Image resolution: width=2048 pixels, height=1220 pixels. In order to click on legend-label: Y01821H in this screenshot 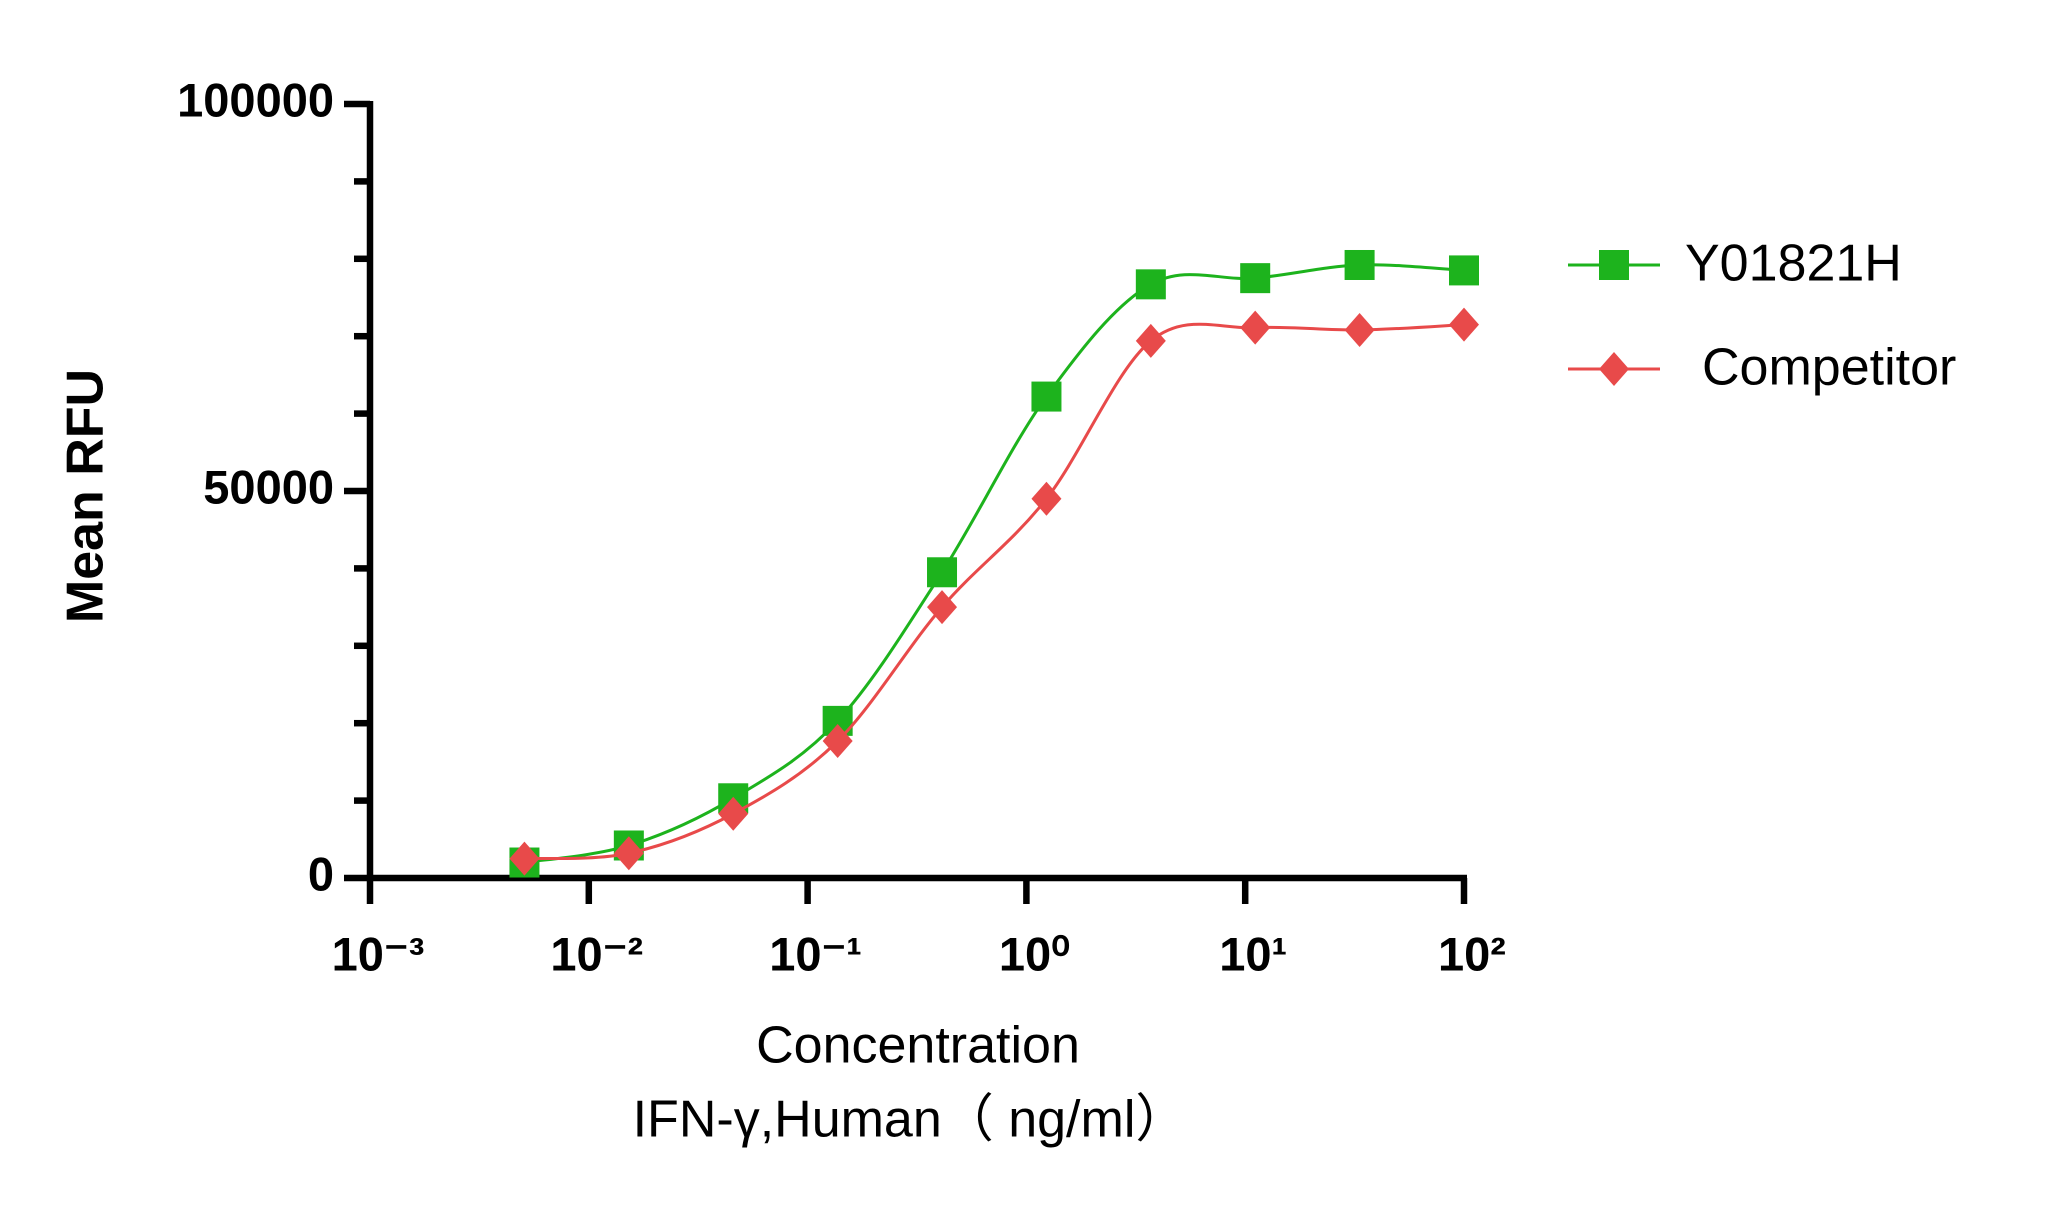, I will do `click(1793, 264)`.